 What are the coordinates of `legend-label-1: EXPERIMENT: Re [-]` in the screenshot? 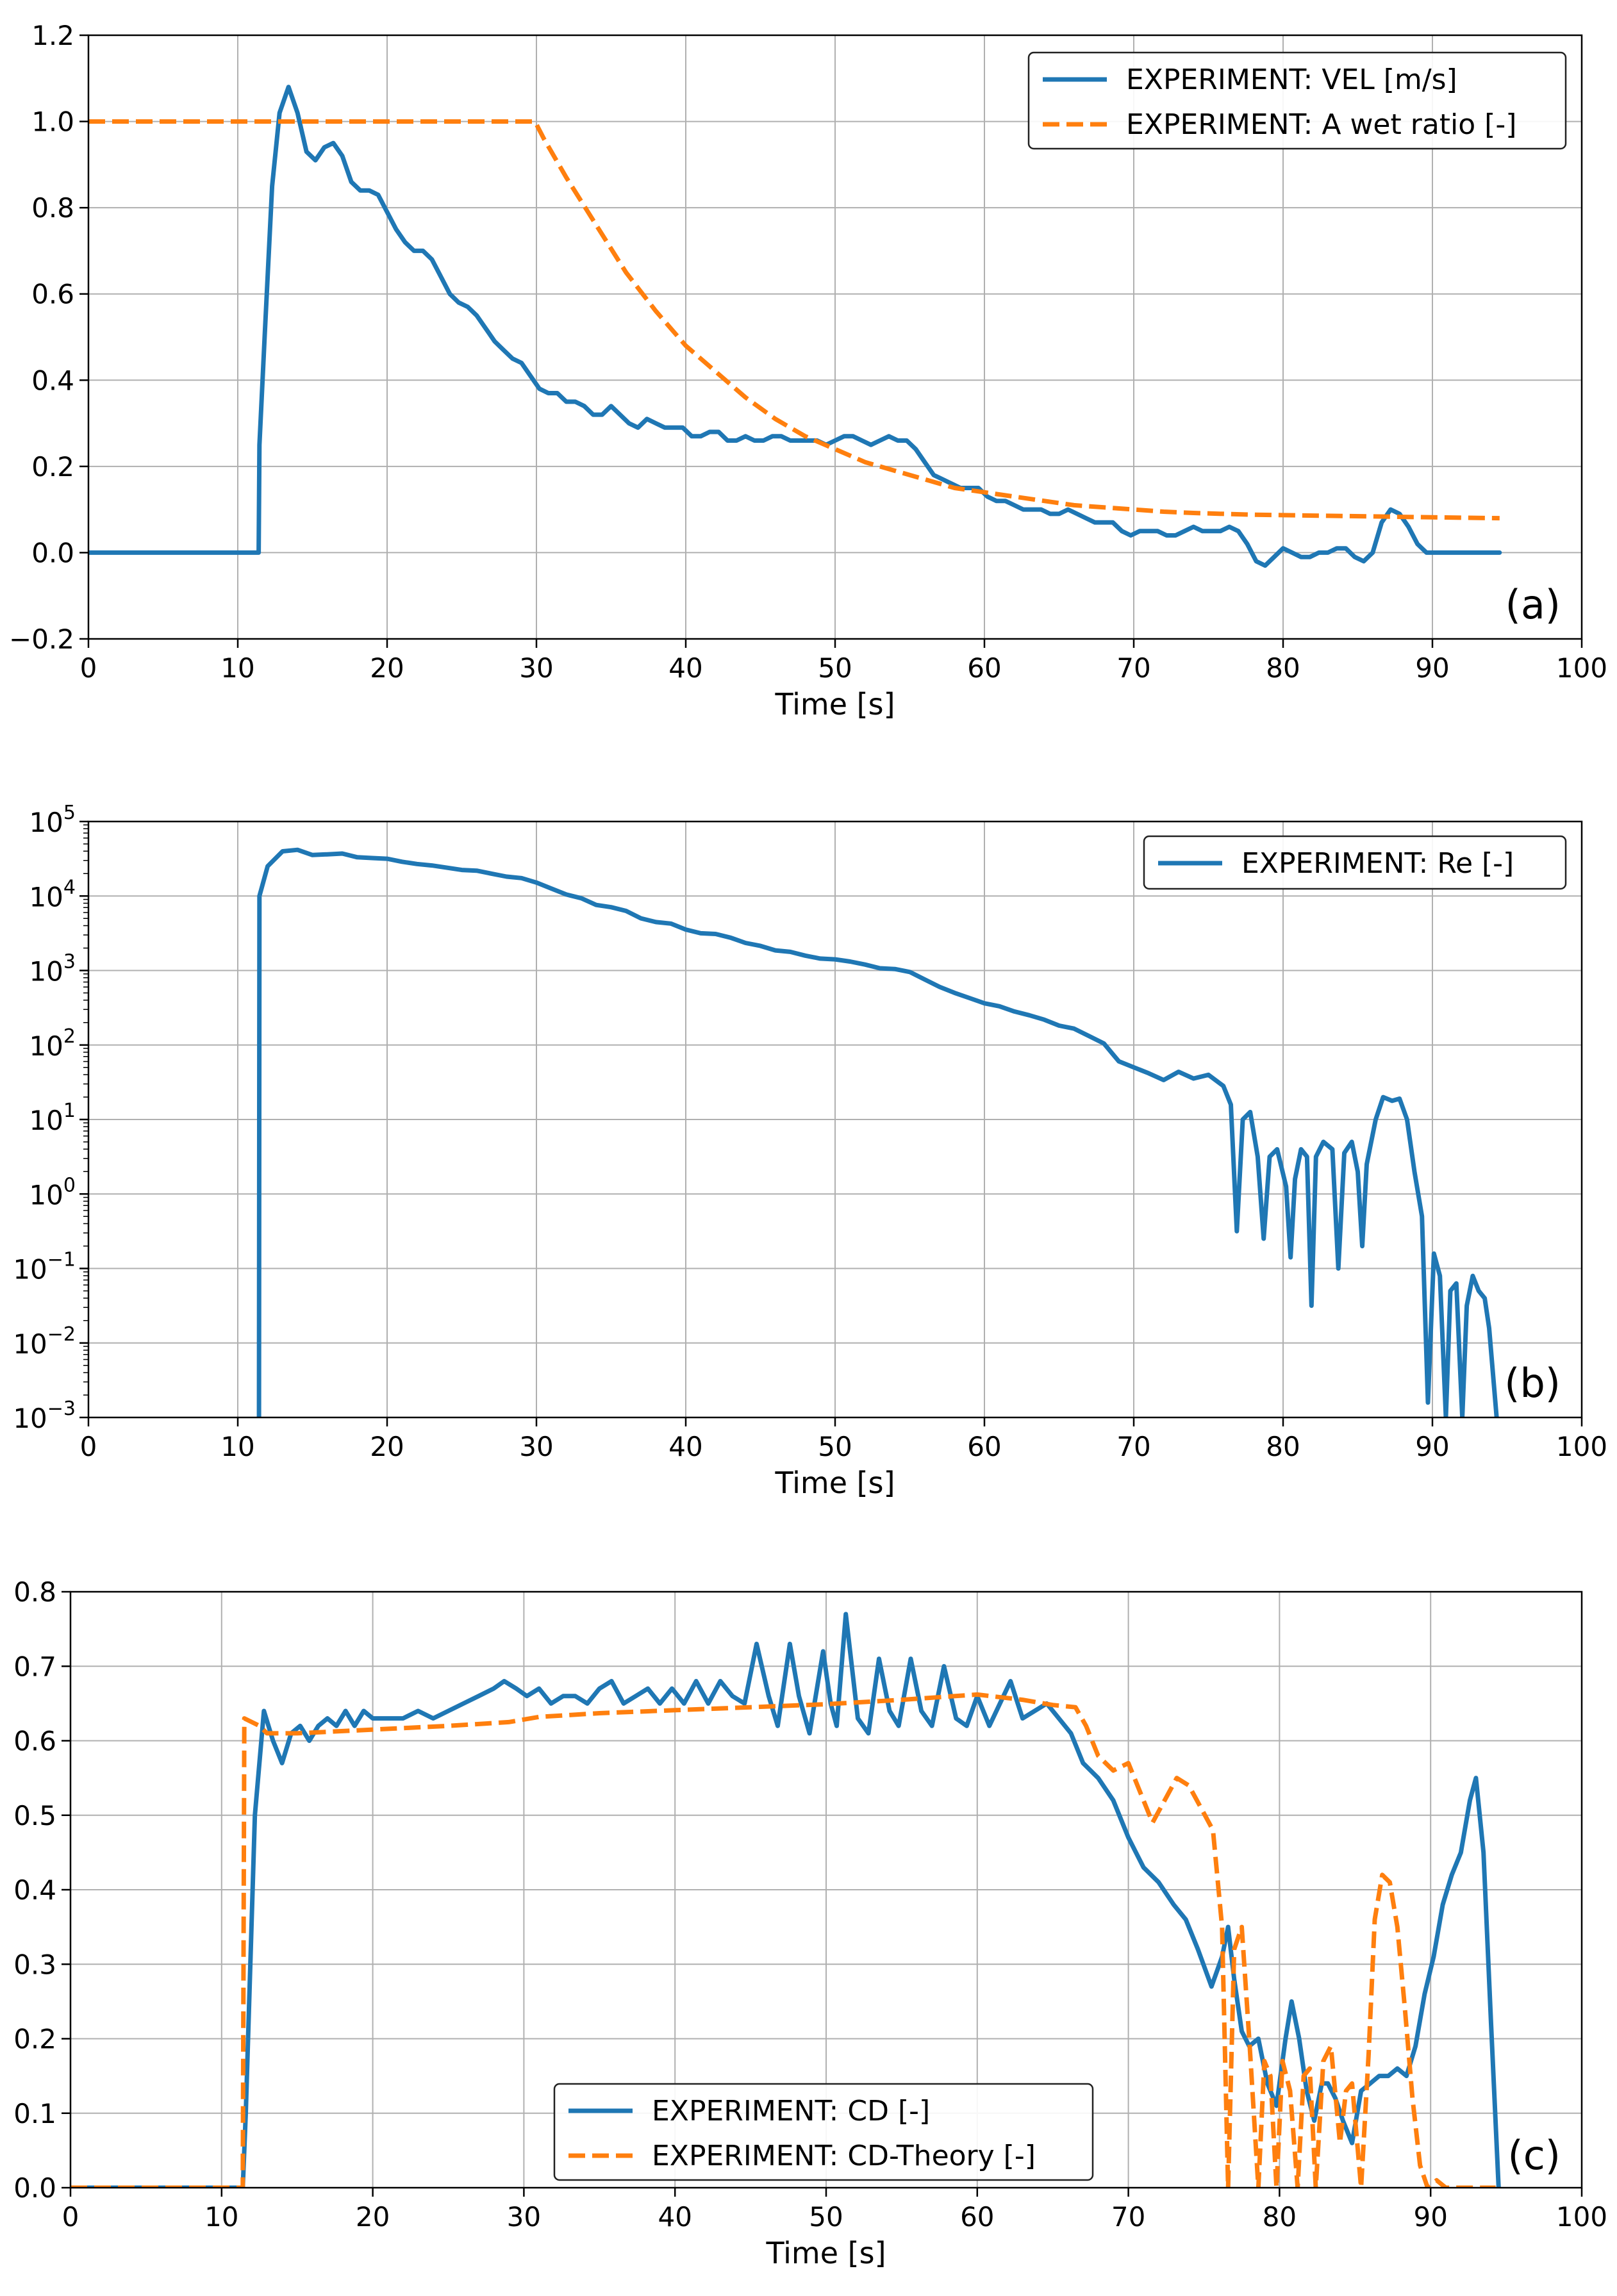 It's located at (1377, 864).